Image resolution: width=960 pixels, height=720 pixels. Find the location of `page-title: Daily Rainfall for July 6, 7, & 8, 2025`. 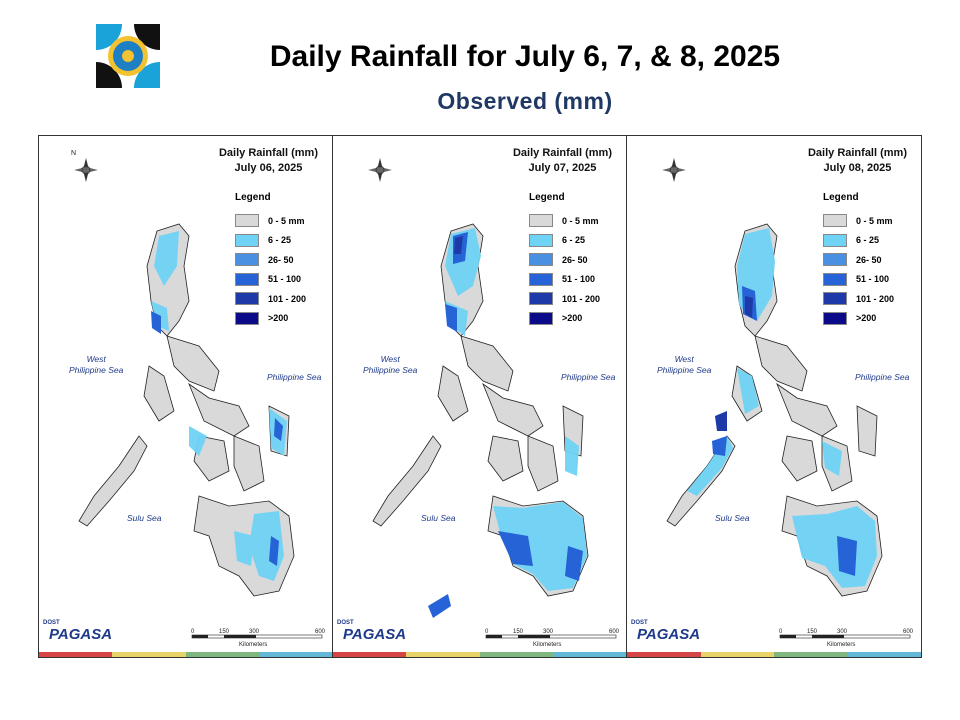

page-title: Daily Rainfall for July 6, 7, & 8, 2025 is located at coordinates (525, 56).